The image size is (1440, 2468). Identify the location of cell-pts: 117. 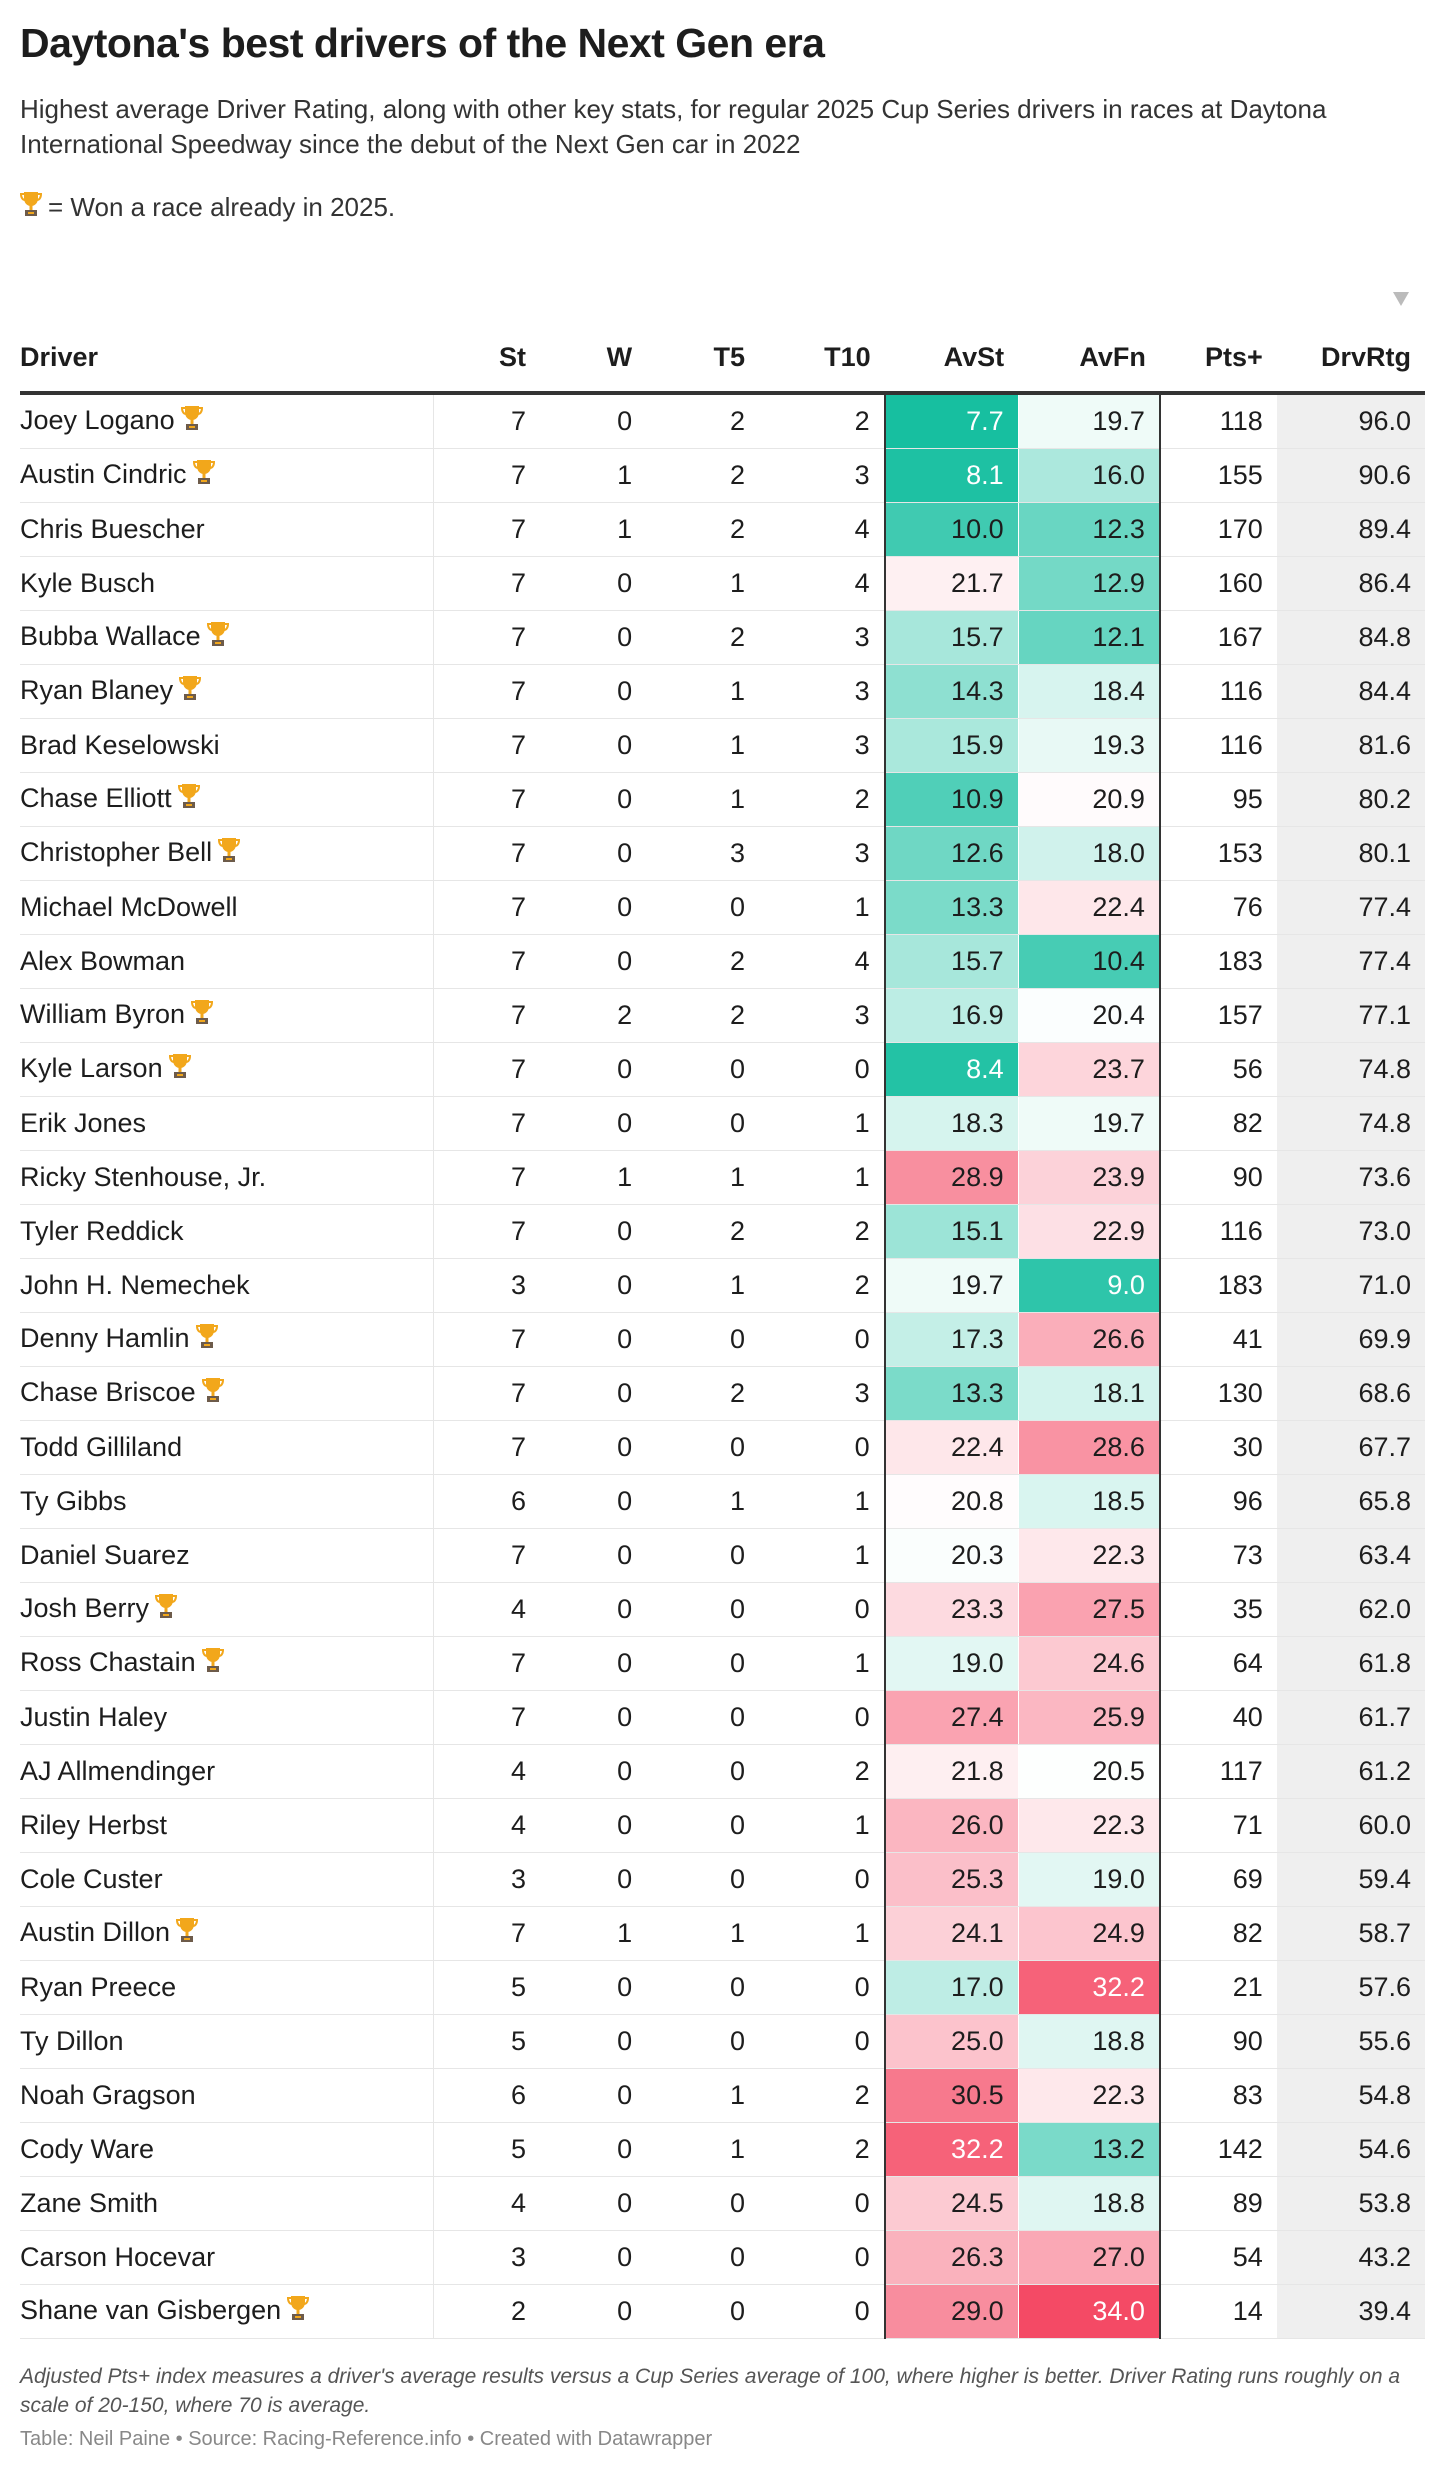
(1218, 1771).